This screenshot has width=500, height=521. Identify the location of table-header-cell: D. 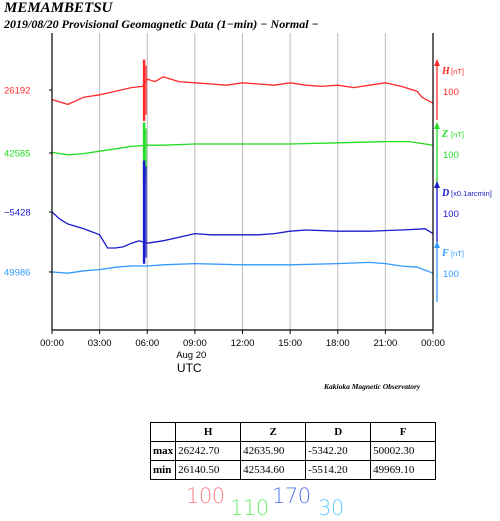
(338, 432).